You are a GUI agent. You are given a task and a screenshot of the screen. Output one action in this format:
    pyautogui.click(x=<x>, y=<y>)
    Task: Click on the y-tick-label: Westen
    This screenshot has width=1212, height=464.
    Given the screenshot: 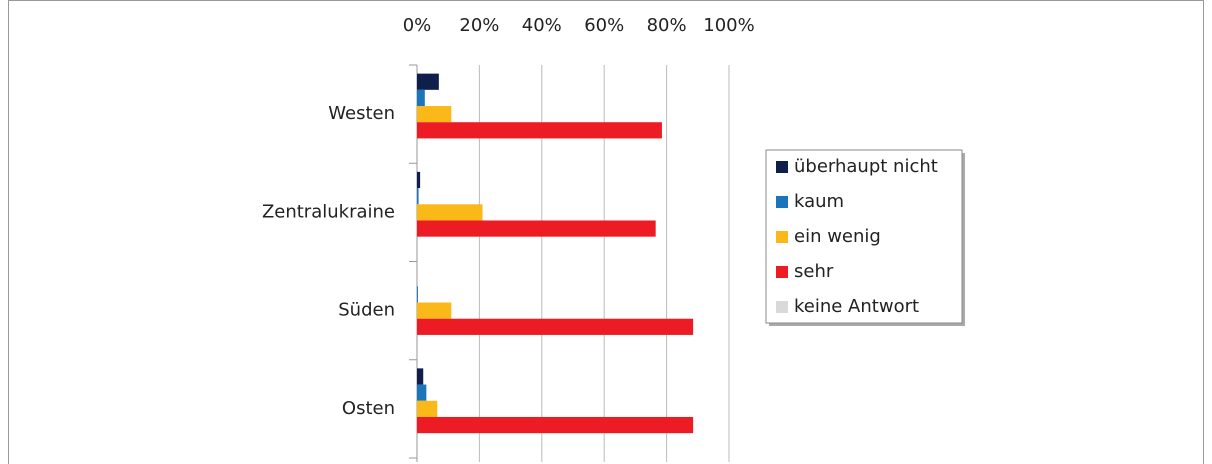 What is the action you would take?
    pyautogui.click(x=361, y=113)
    